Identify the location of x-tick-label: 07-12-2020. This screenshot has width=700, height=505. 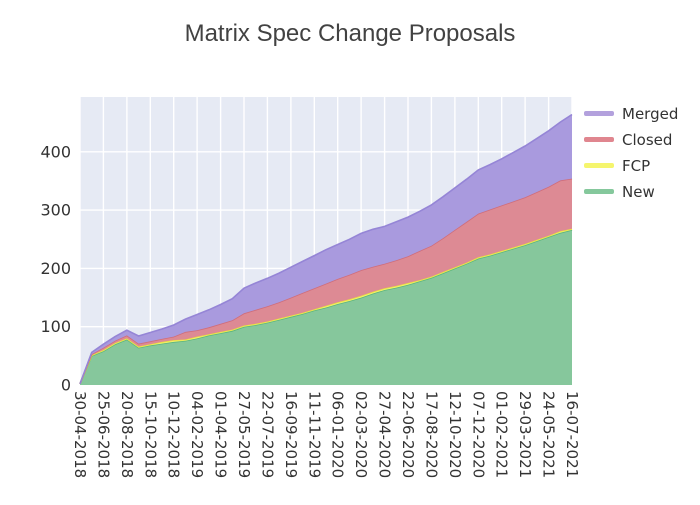
(478, 434).